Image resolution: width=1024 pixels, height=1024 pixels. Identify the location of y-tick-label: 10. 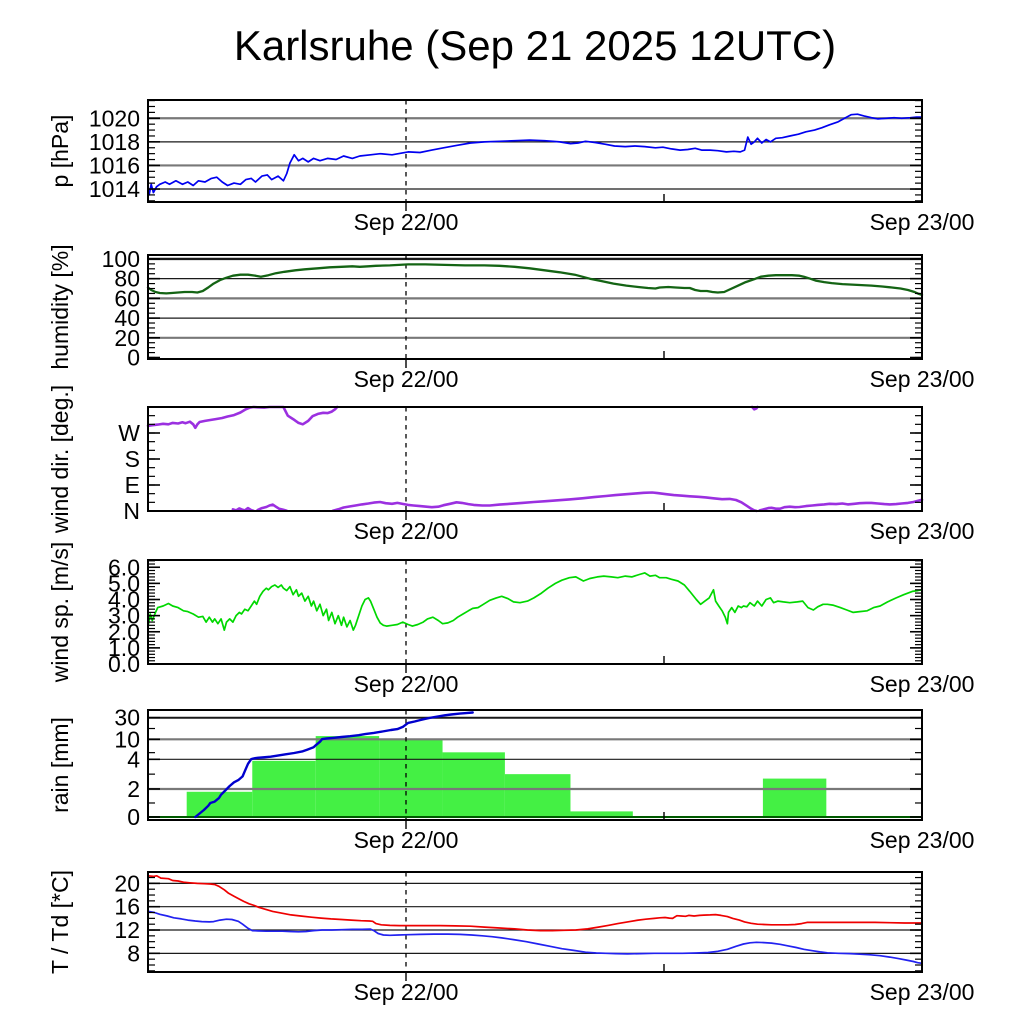
(127, 739).